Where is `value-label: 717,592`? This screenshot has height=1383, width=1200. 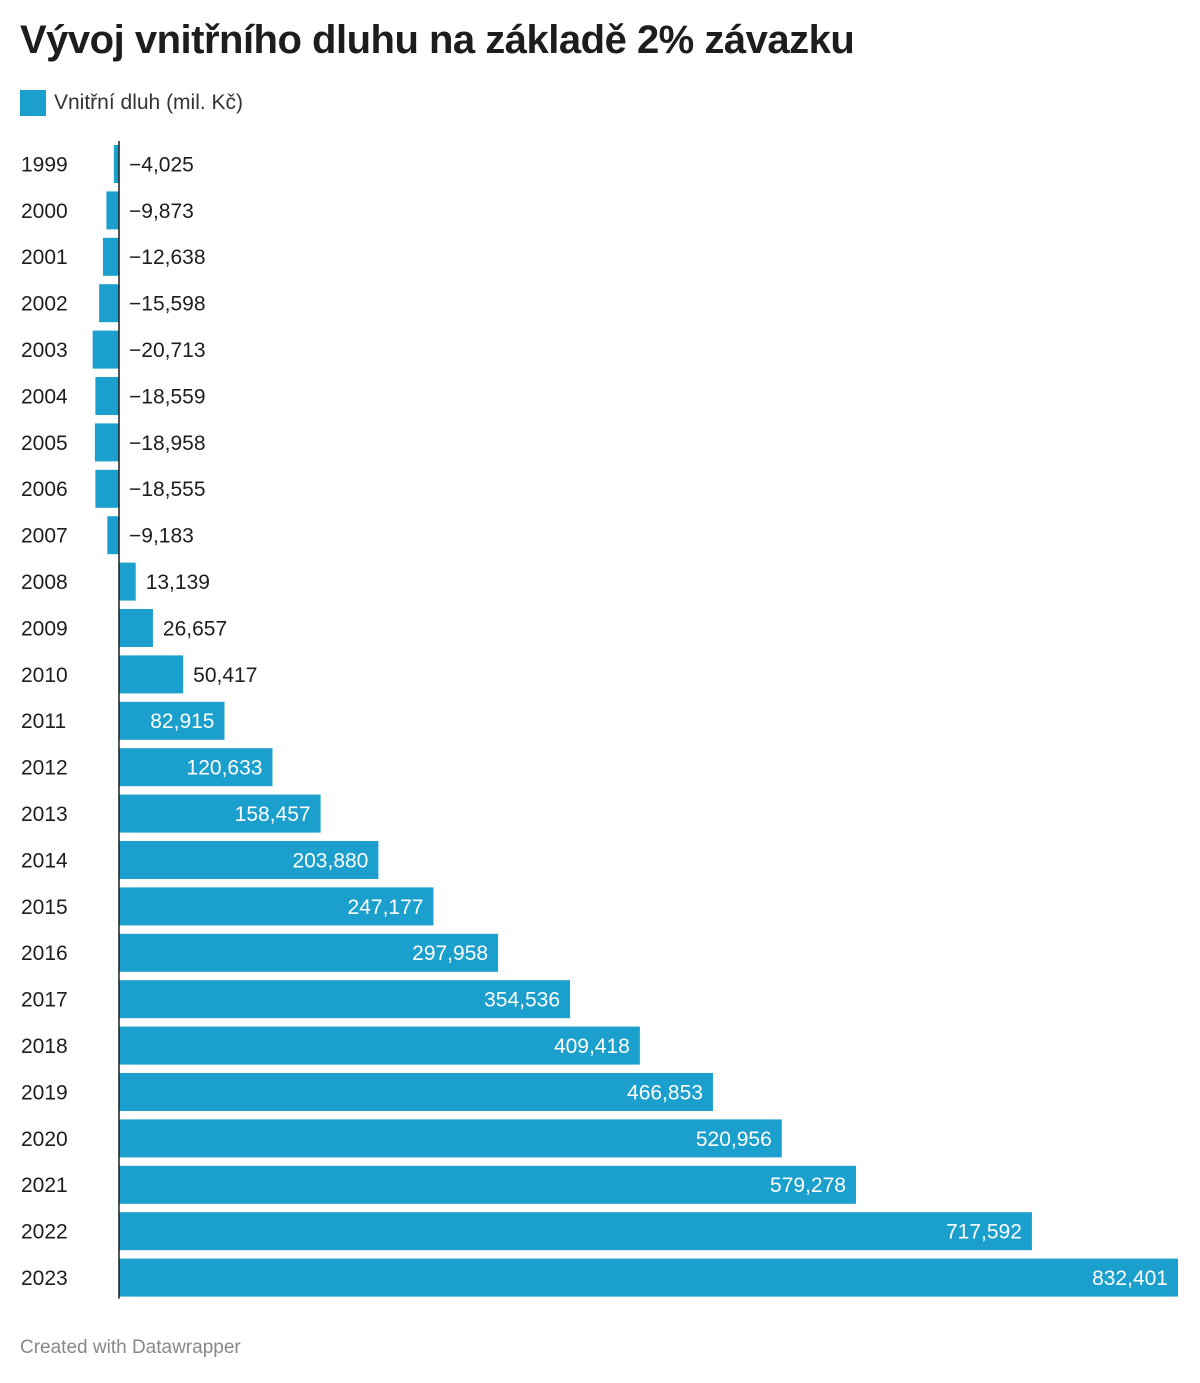
value-label: 717,592 is located at coordinates (984, 1232).